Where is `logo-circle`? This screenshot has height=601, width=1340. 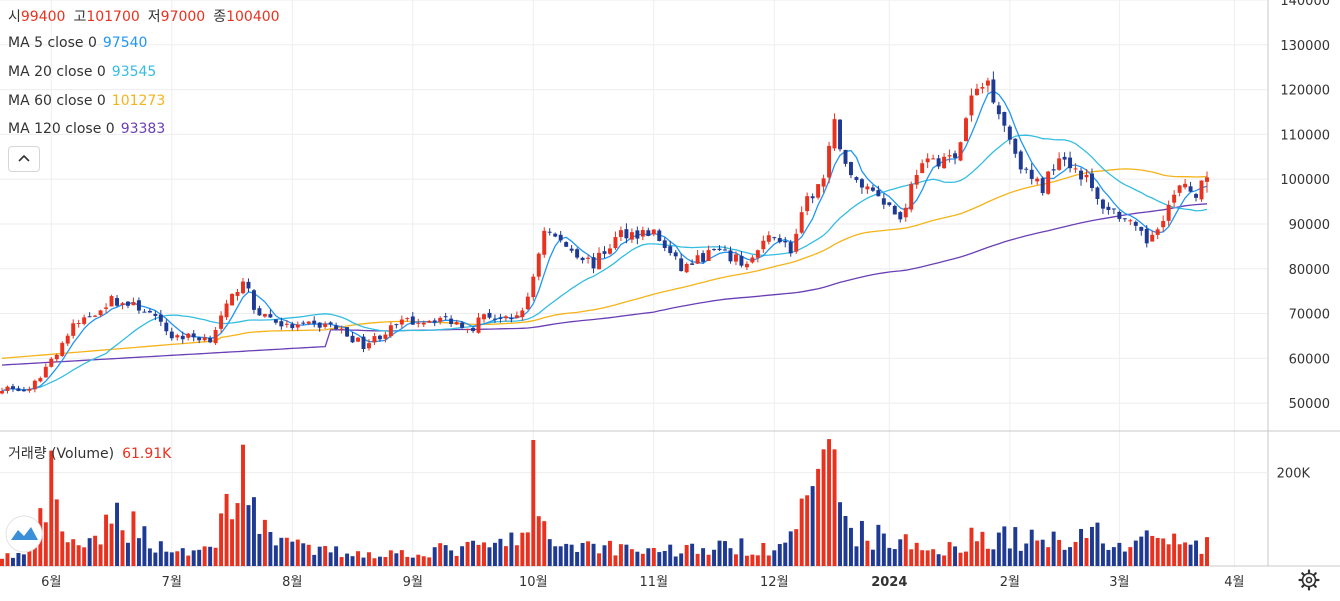
logo-circle is located at coordinates (24, 534).